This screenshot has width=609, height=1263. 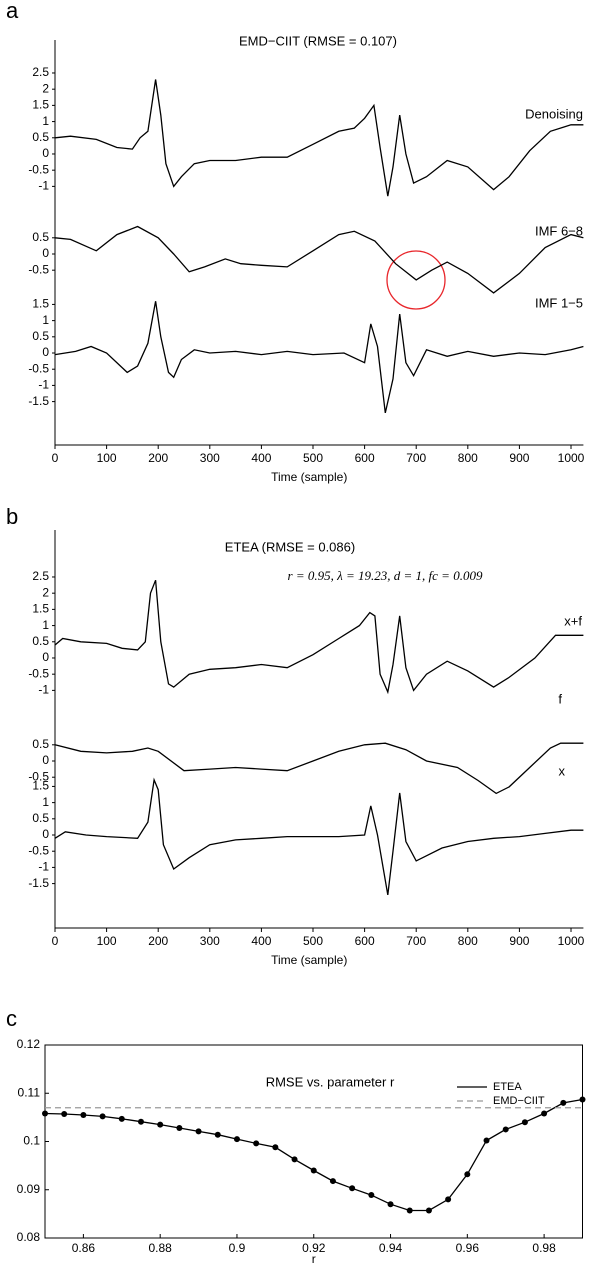 I want to click on panel-letter: c, so click(x=11, y=1018).